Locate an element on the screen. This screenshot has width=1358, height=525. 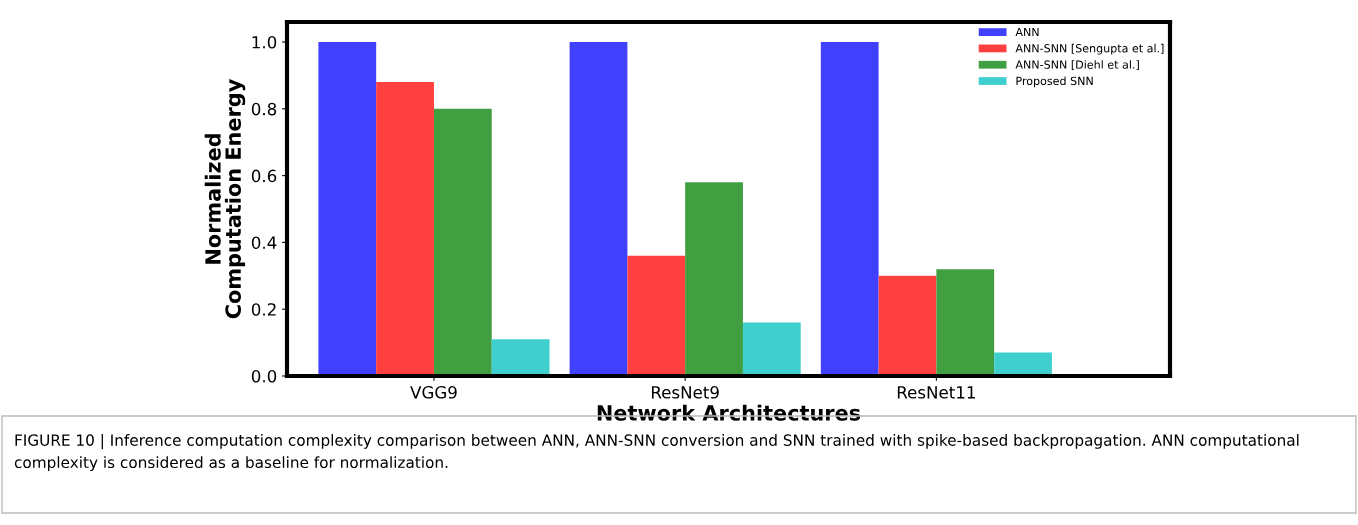
legend-label: Proposed SNN is located at coordinates (1054, 82).